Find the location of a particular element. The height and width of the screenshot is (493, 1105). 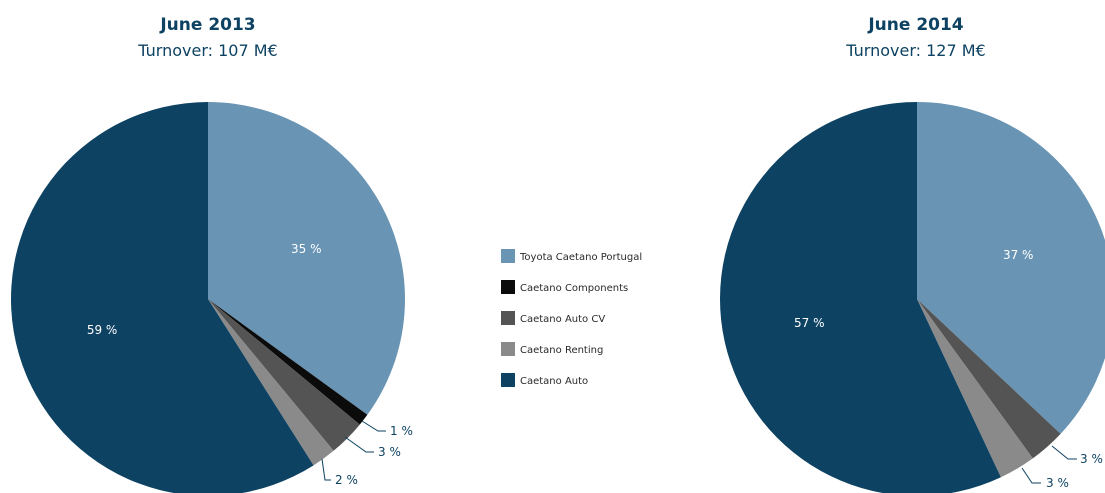

chart-2013-title: June 2013 is located at coordinates (207, 25).